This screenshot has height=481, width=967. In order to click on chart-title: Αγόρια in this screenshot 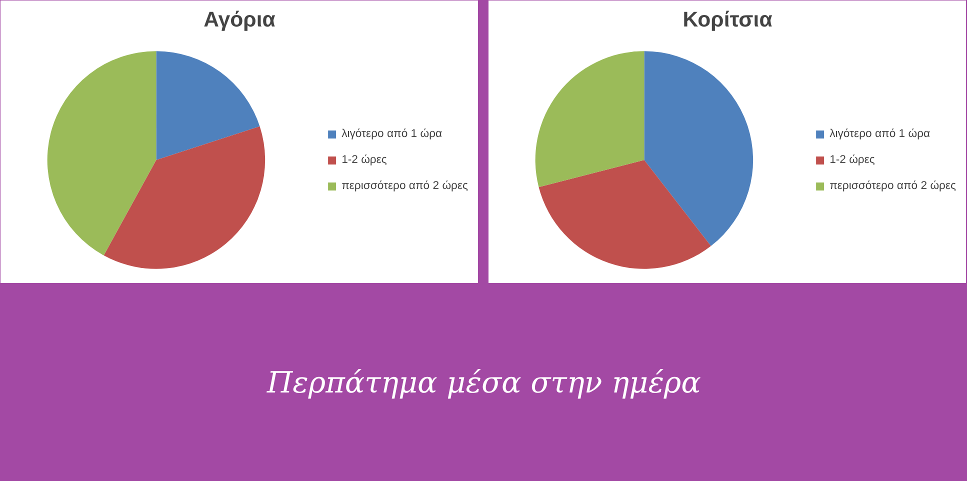, I will do `click(240, 20)`.